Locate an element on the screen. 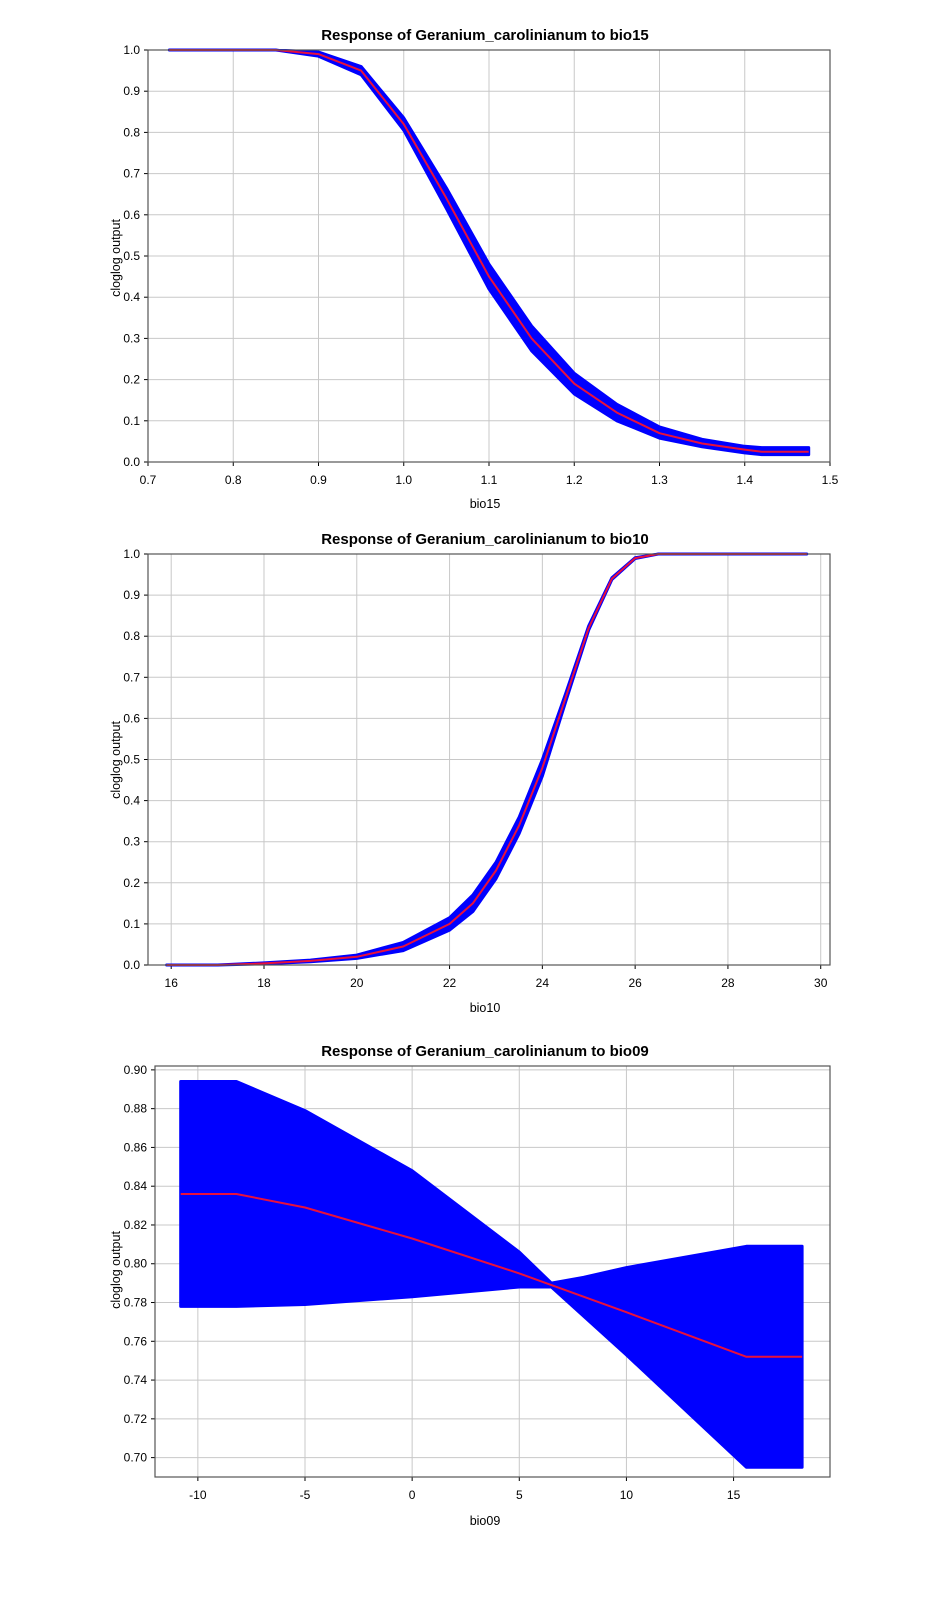  x-tick-label: 1.3 is located at coordinates (659, 480).